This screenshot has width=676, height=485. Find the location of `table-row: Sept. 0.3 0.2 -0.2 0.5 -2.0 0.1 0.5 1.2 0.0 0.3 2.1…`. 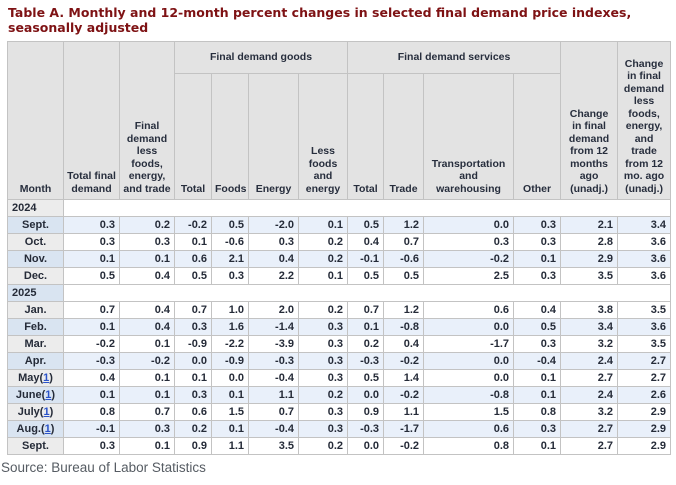

table-row: Sept. 0.3 0.2 -0.2 0.5 -2.0 0.1 0.5 1.2 0.0 0.3 2.1… is located at coordinates (339, 225).